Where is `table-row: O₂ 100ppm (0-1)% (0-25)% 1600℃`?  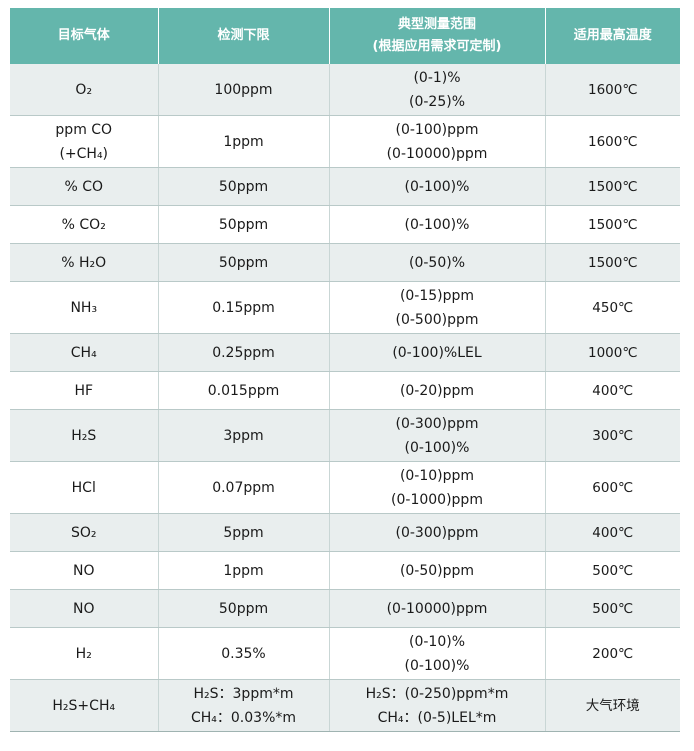 table-row: O₂ 100ppm (0-1)% (0-25)% 1600℃ is located at coordinates (345, 90).